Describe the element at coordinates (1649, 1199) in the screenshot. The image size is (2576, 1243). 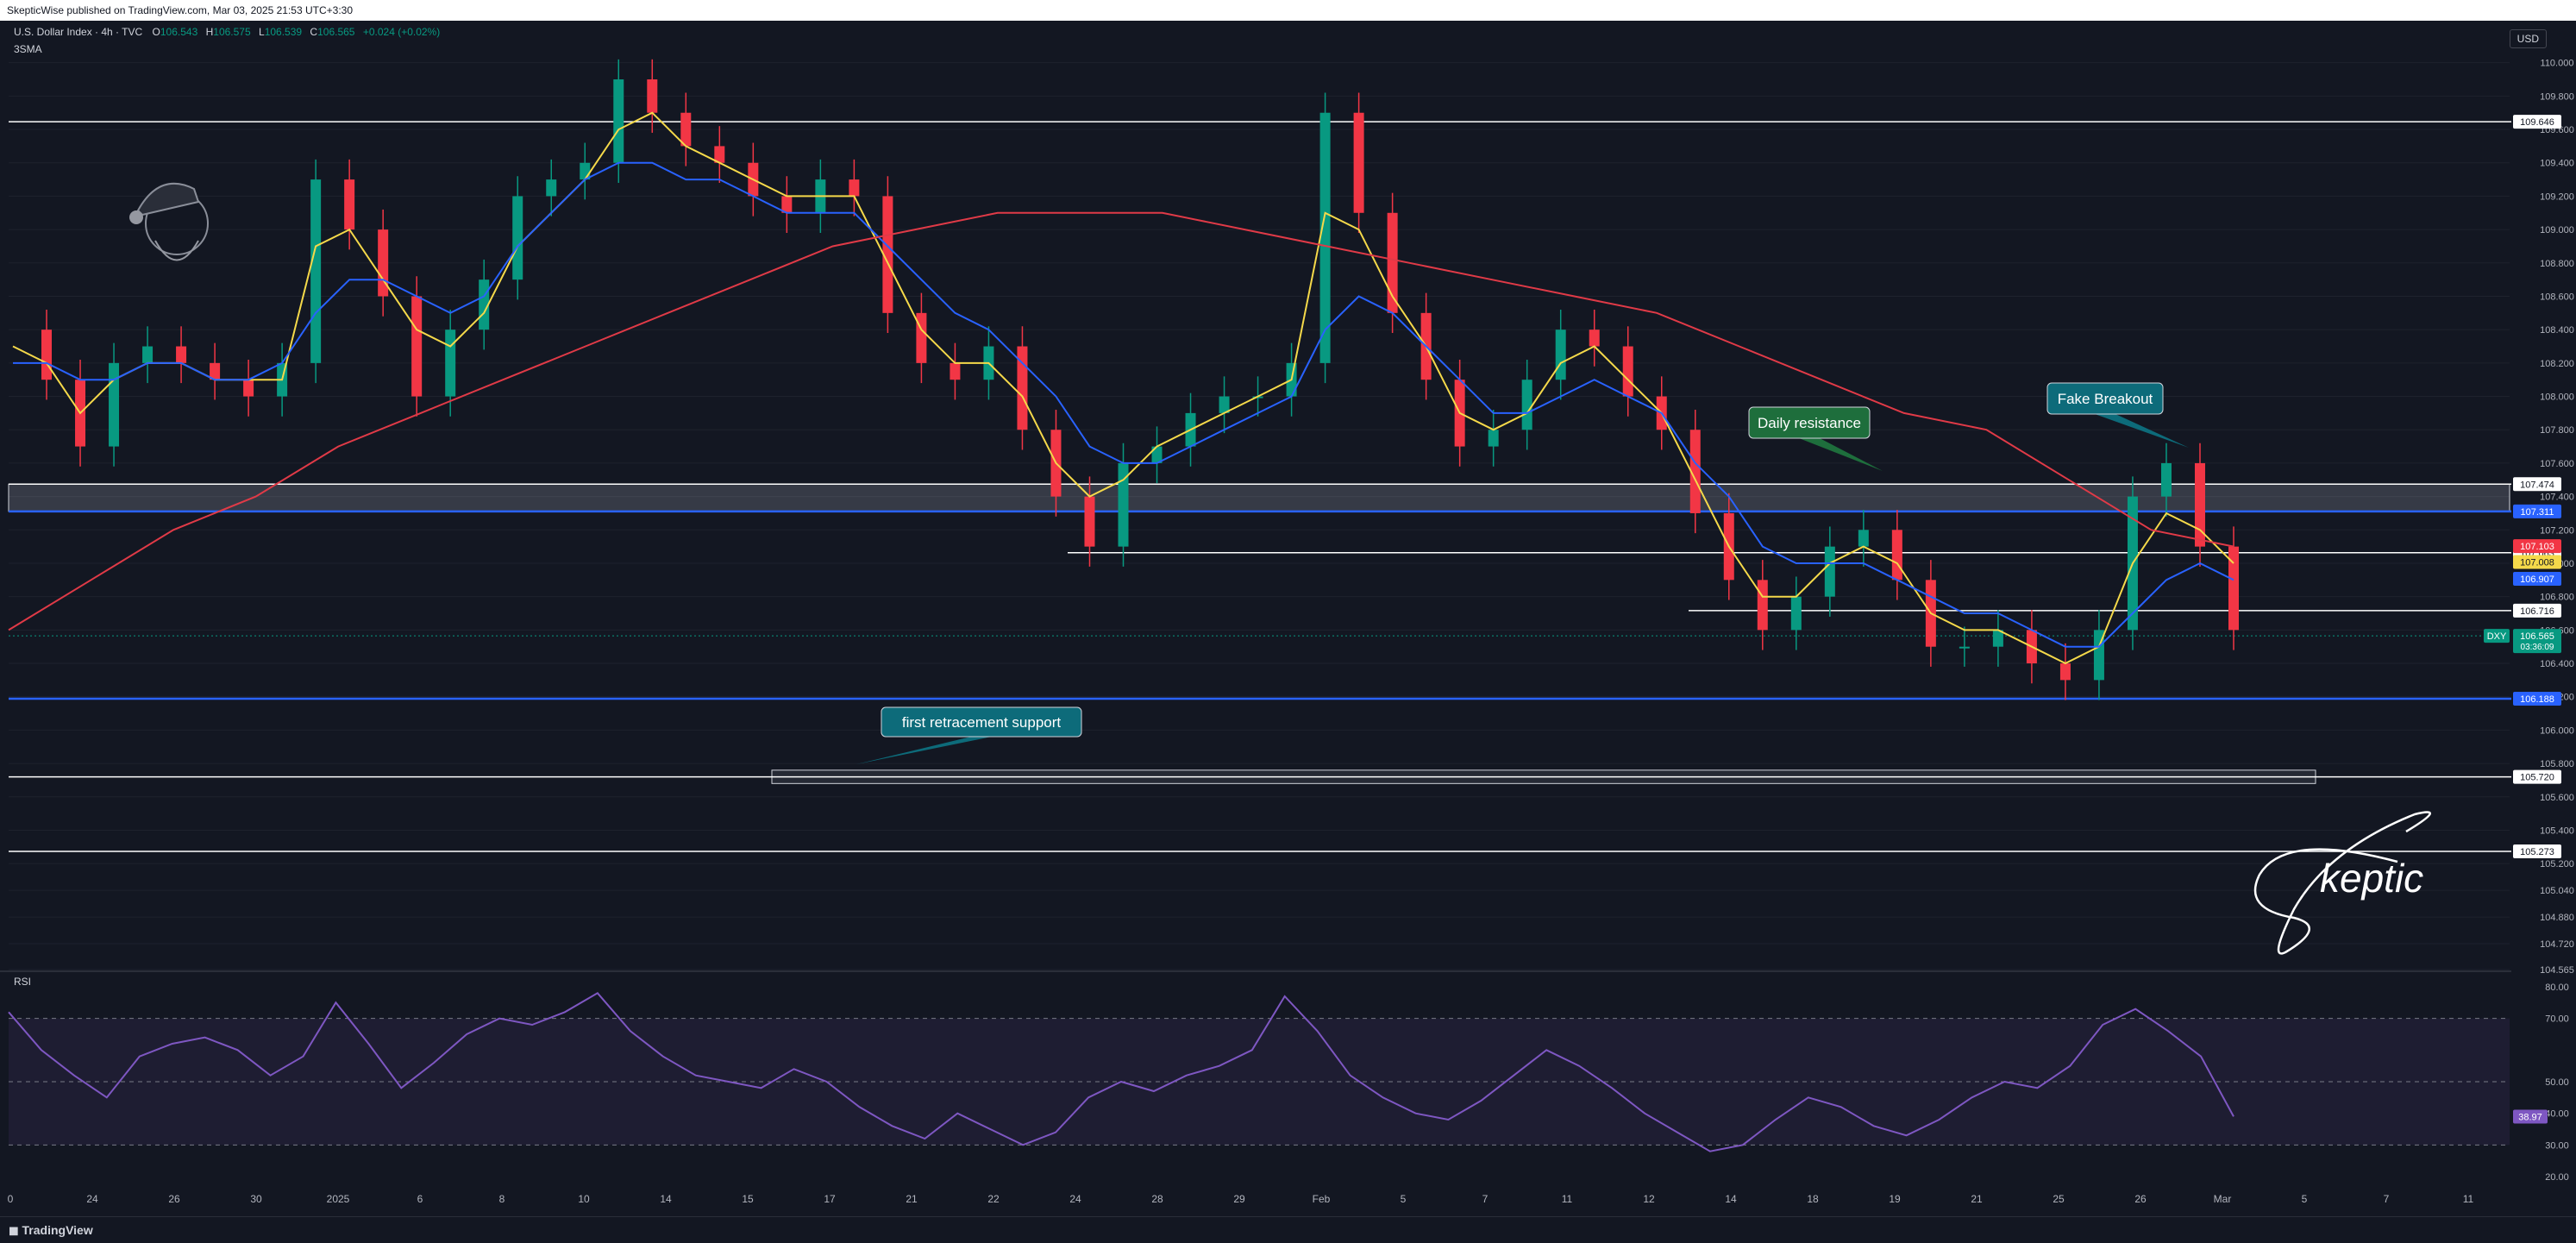
I see `x-tick-label: 12` at that location.